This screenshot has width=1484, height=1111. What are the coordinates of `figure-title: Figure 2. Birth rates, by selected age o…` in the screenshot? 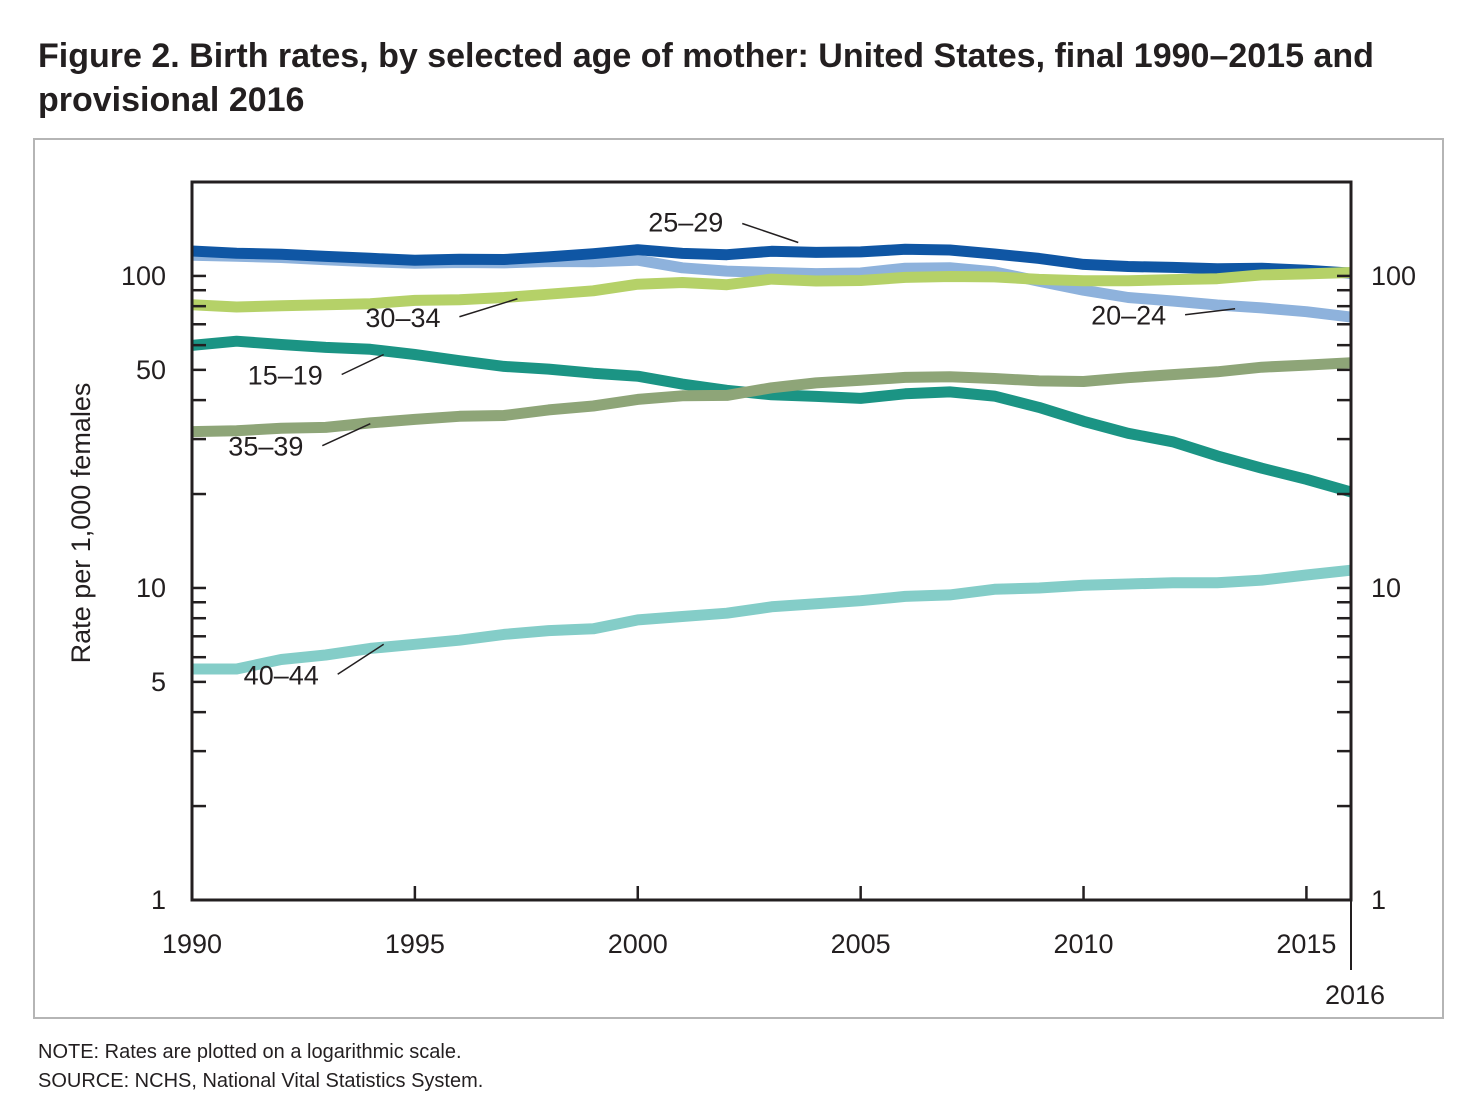 It's located at (706, 78).